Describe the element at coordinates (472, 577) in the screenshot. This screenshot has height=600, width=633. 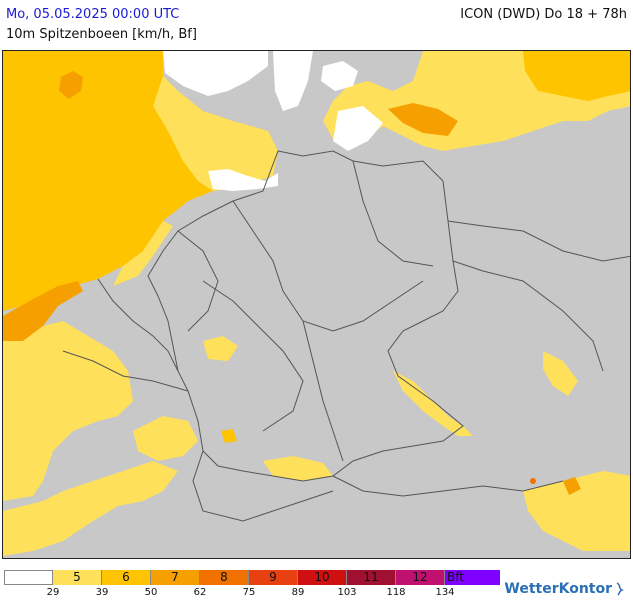
I see `legend-cell-bft: Bft` at that location.